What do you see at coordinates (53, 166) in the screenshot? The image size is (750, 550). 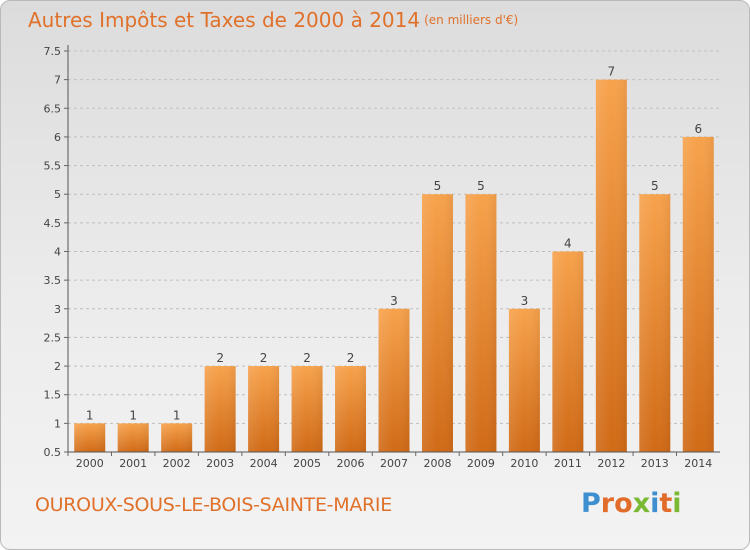 I see `y-tick-label: 5.5` at bounding box center [53, 166].